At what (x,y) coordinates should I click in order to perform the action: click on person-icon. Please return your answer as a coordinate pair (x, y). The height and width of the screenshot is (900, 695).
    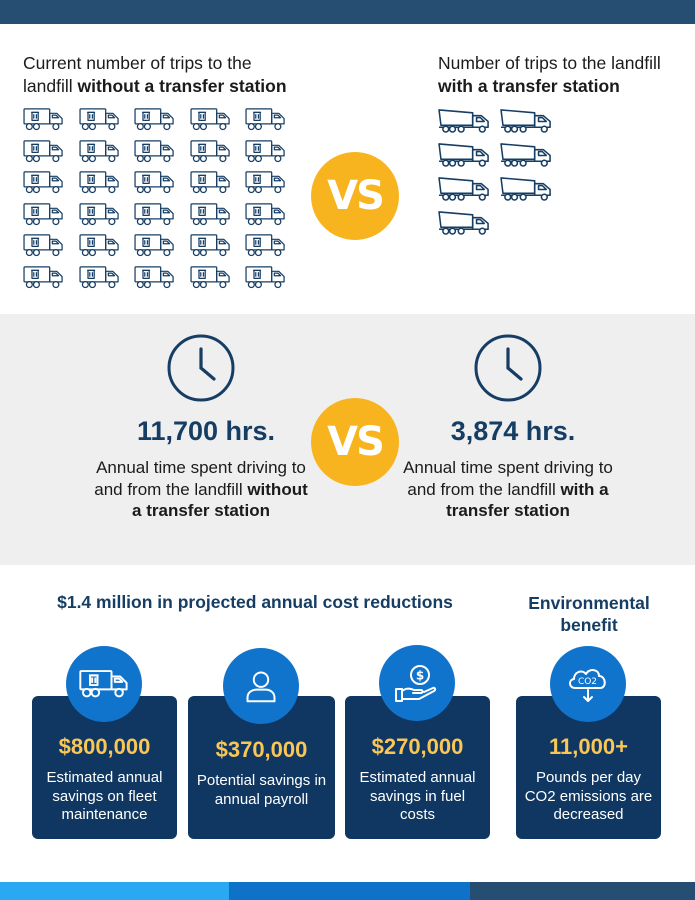
    Looking at the image, I should click on (261, 686).